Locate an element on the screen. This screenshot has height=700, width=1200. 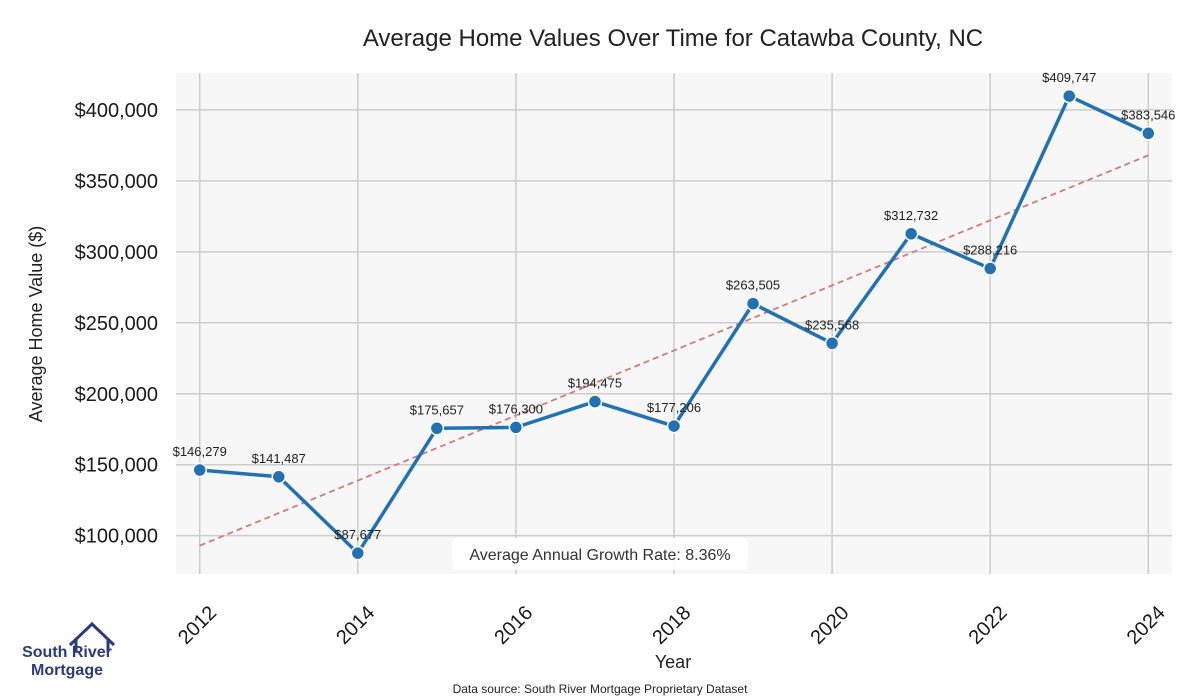
growth-annotation: Average Annual Growth Rate: 8.36% is located at coordinates (600, 554).